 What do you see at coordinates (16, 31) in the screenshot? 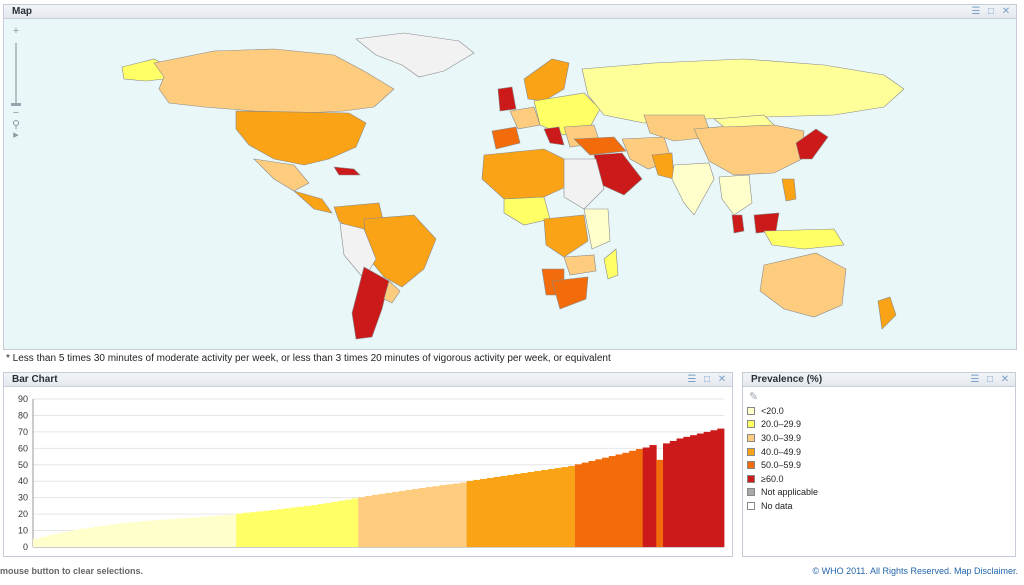
I see `zoom-in-icon: +` at bounding box center [16, 31].